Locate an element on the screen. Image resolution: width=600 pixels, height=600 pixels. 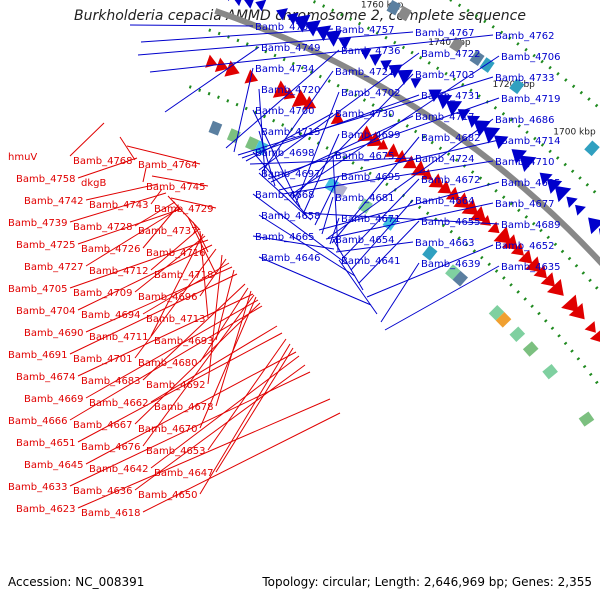
gene-label: Bamb_4652 is located at coordinates (525, 246).